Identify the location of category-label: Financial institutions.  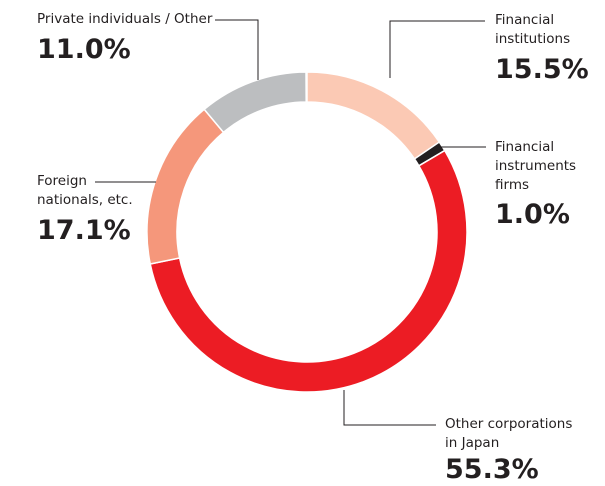
(533, 29).